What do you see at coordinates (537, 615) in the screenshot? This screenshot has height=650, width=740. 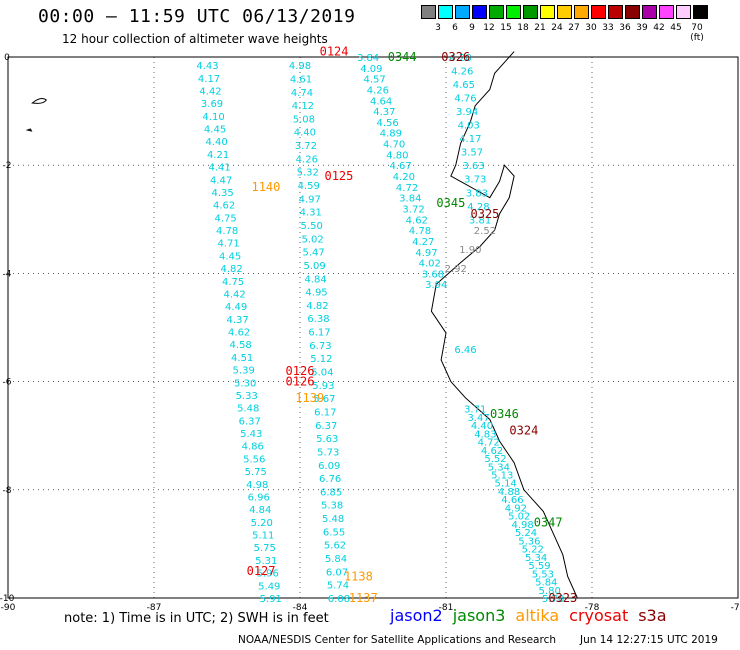 I see `legend-altika: altika` at bounding box center [537, 615].